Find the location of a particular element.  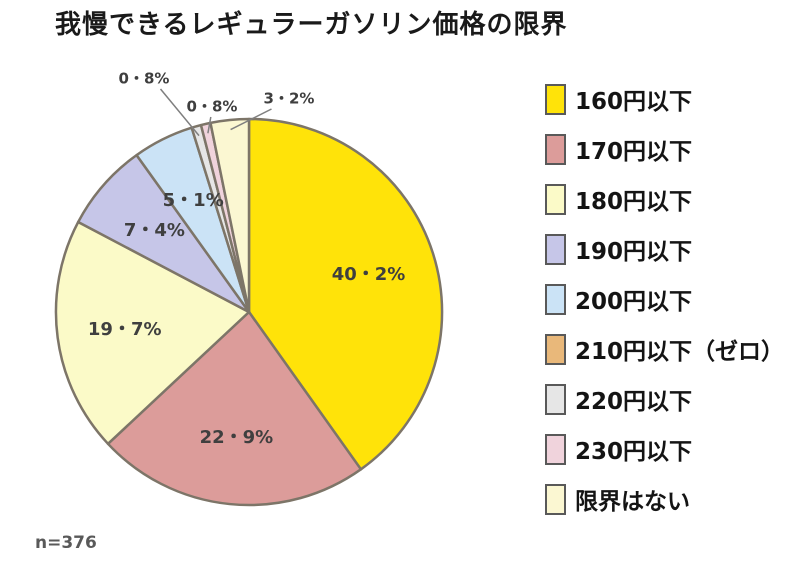

legend-label-7: 230円以下 is located at coordinates (634, 452).